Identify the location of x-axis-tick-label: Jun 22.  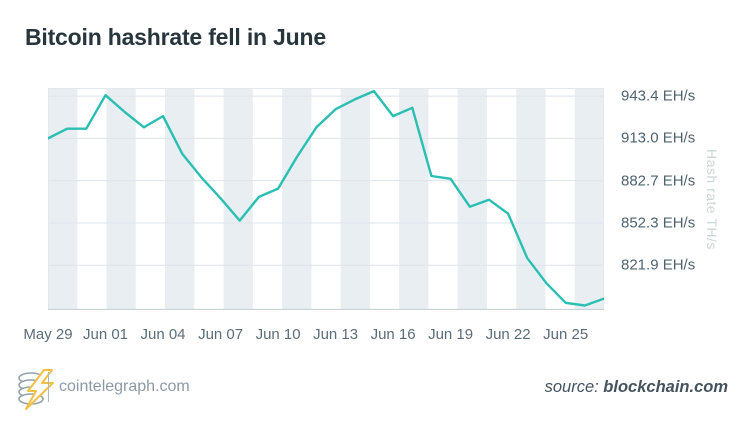
(508, 334).